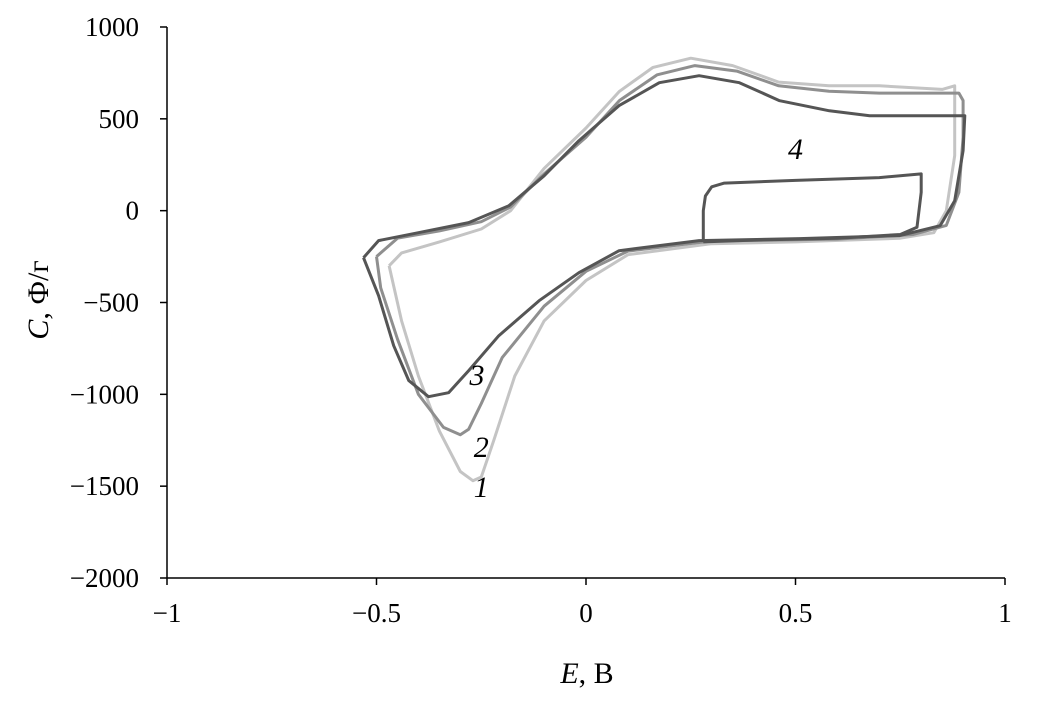 This screenshot has height=706, width=1038. I want to click on x-tick-label: −1, so click(167, 613).